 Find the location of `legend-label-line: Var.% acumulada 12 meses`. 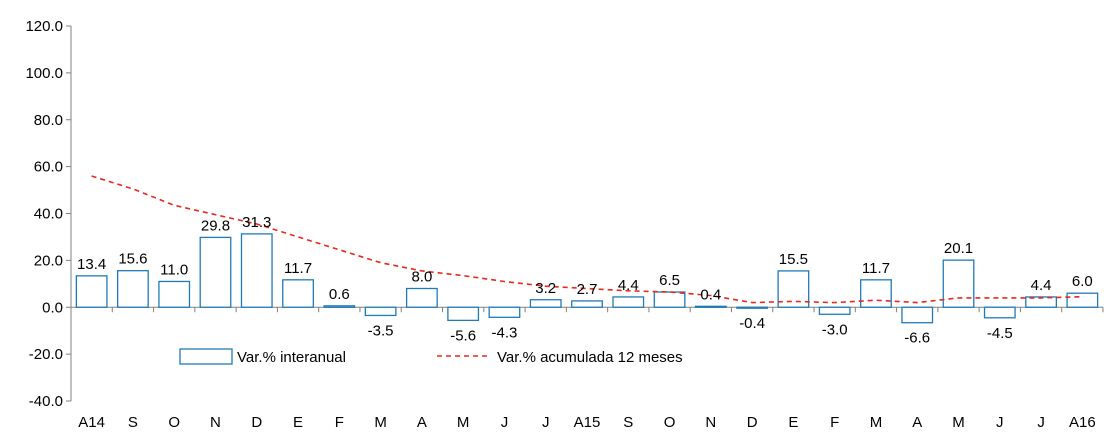

legend-label-line: Var.% acumulada 12 meses is located at coordinates (590, 357).